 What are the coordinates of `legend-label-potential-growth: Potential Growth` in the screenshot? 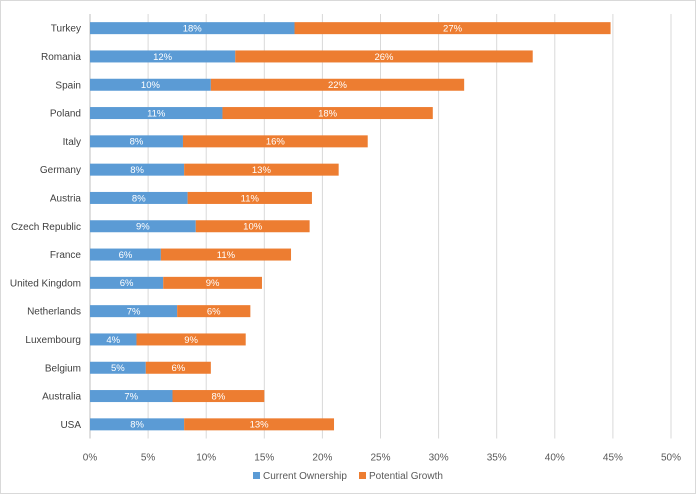 It's located at (406, 476).